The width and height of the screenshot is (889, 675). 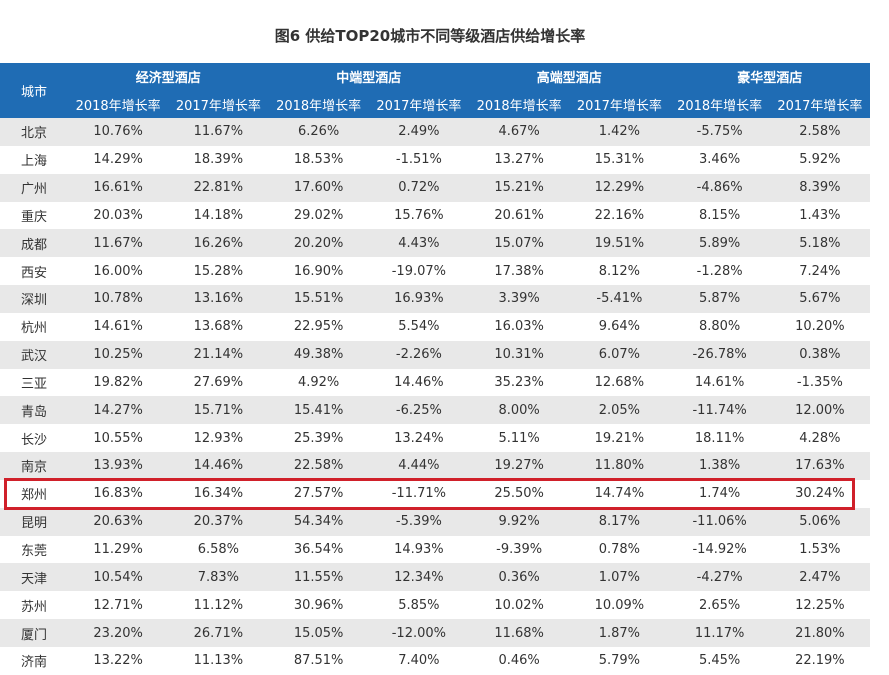 I want to click on rate: 5.54%, so click(x=419, y=327).